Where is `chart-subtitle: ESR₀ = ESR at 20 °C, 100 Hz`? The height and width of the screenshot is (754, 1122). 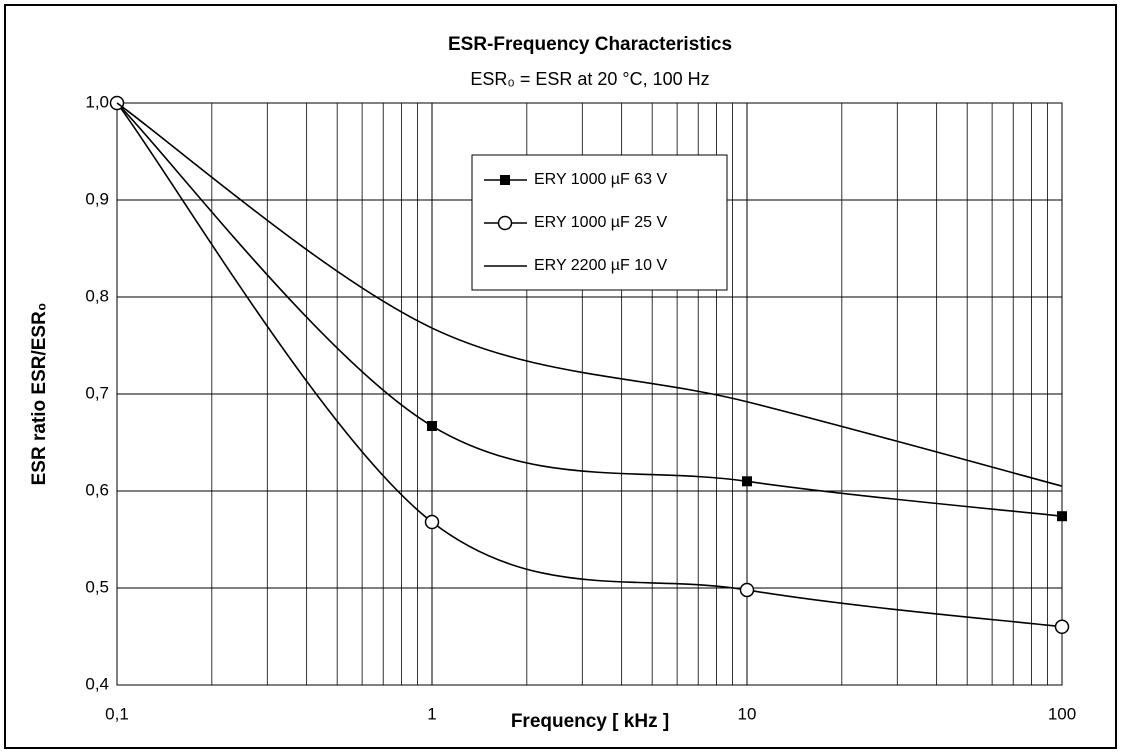
chart-subtitle: ESR₀ = ESR at 20 °C, 100 Hz is located at coordinates (589, 79).